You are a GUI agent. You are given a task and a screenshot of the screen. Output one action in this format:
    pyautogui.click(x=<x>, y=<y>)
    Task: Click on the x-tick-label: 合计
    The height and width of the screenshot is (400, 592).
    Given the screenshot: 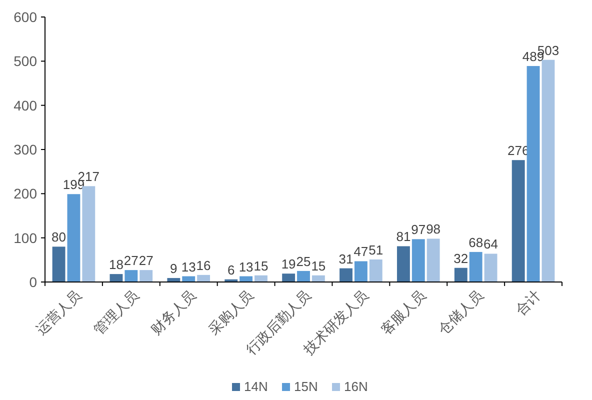 What is the action you would take?
    pyautogui.click(x=528, y=302)
    